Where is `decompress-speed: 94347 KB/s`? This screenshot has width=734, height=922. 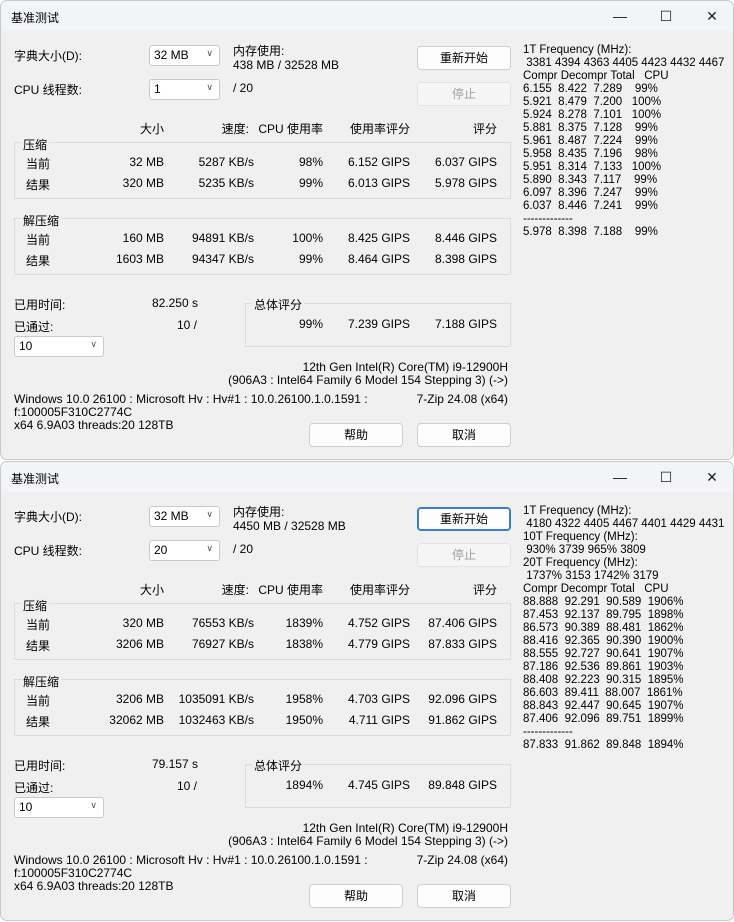
decompress-speed: 94347 KB/s is located at coordinates (222, 259).